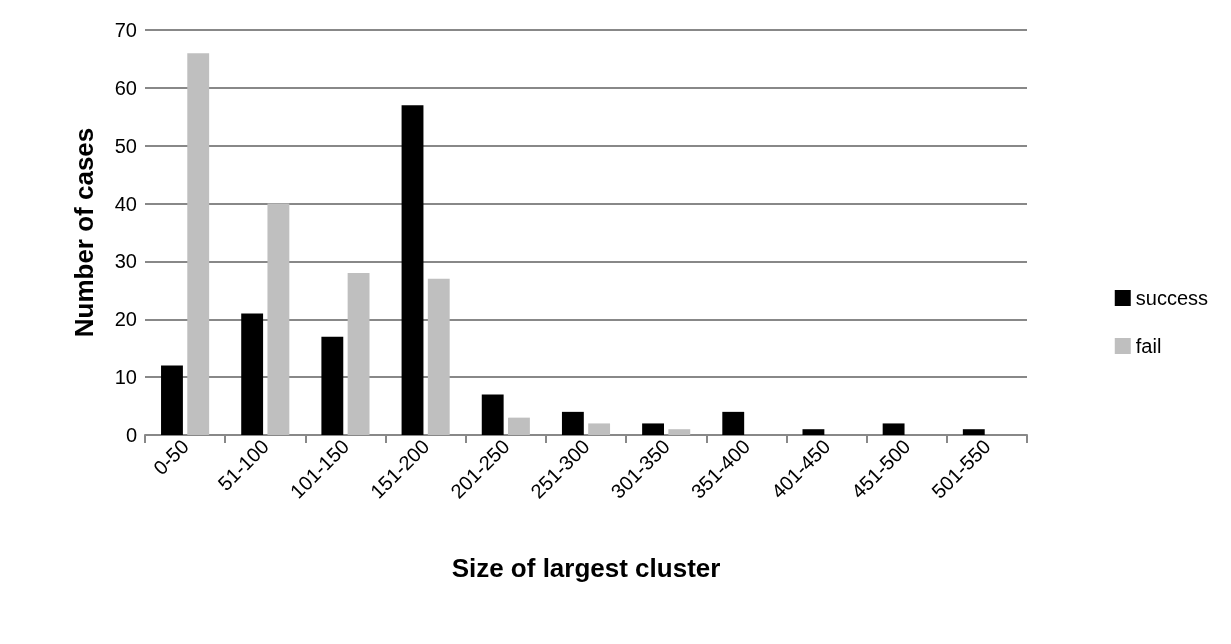  I want to click on y-axis-title: Number of cases, so click(84, 232).